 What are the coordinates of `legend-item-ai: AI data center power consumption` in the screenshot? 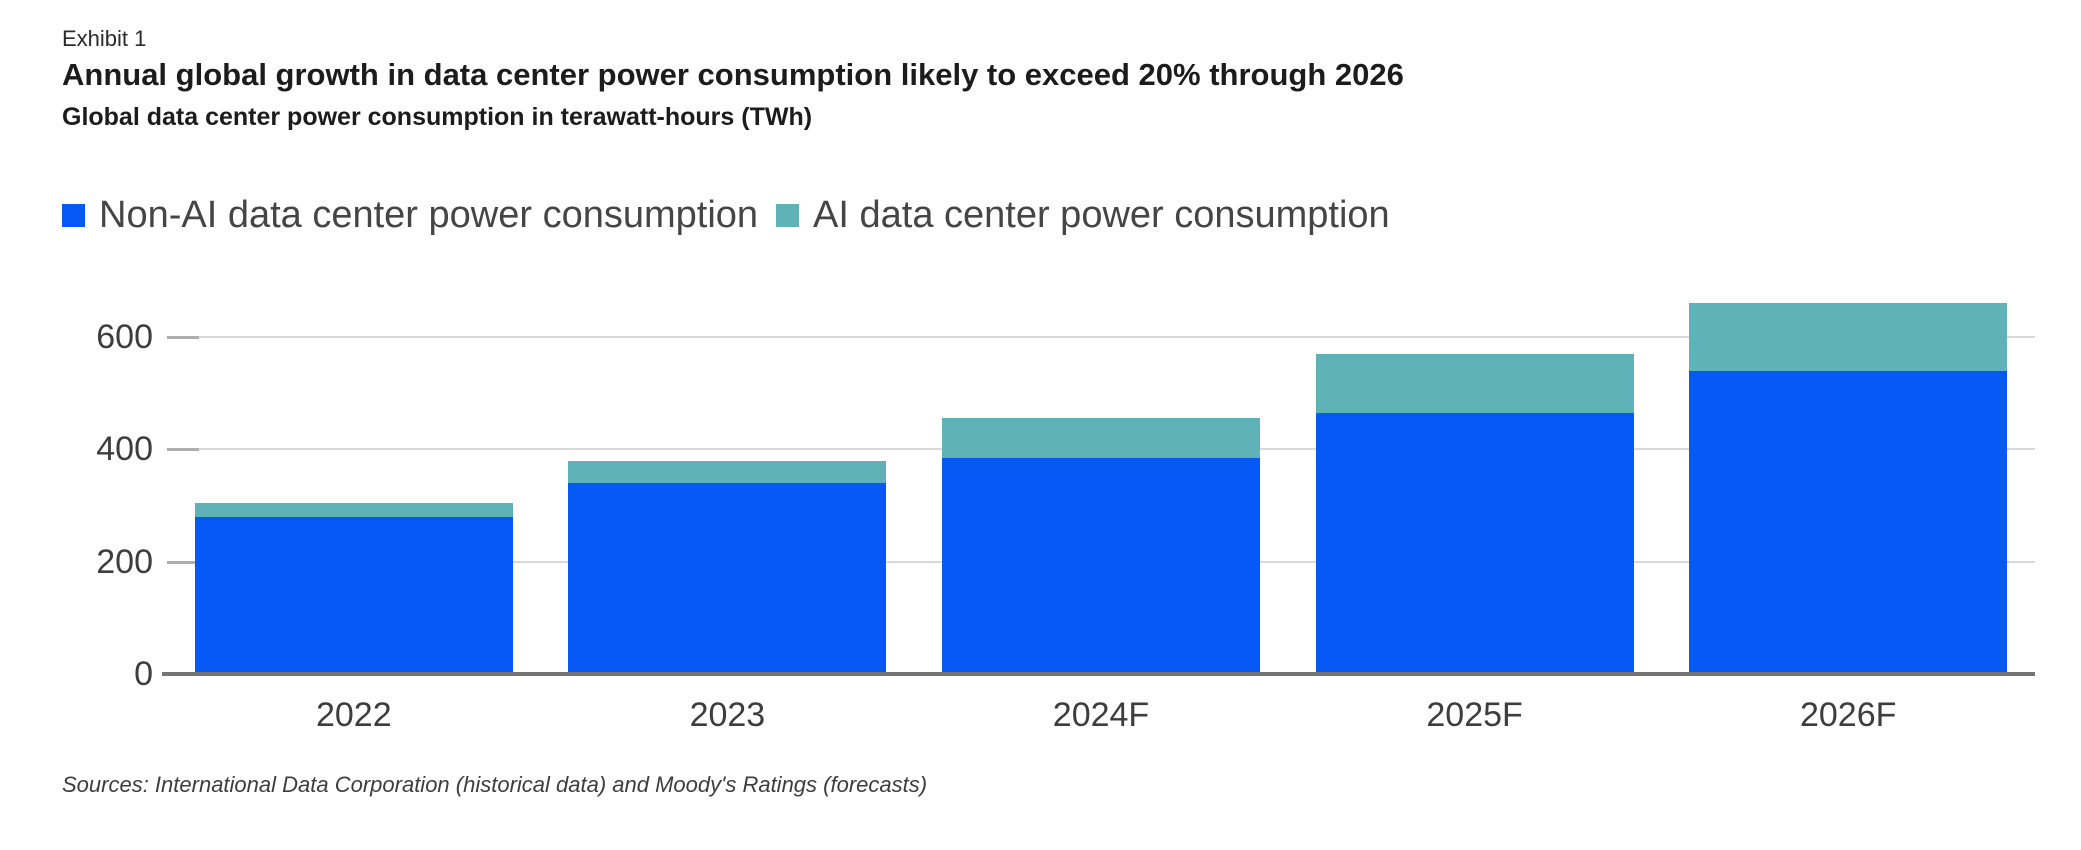 It's located at (1083, 215).